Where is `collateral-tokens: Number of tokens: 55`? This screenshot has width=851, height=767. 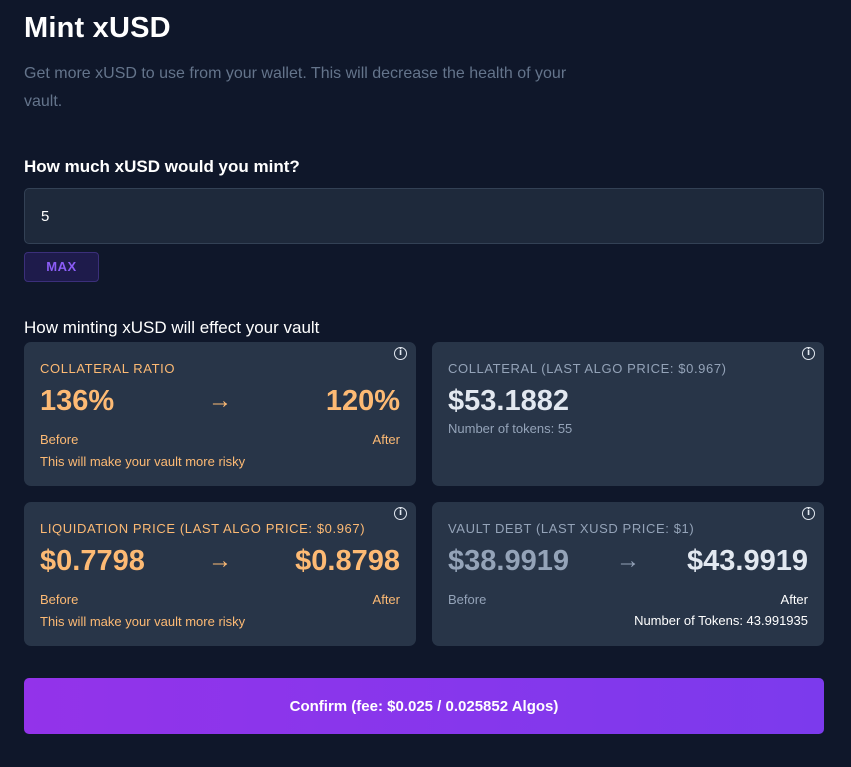
collateral-tokens: Number of tokens: 55 is located at coordinates (510, 428).